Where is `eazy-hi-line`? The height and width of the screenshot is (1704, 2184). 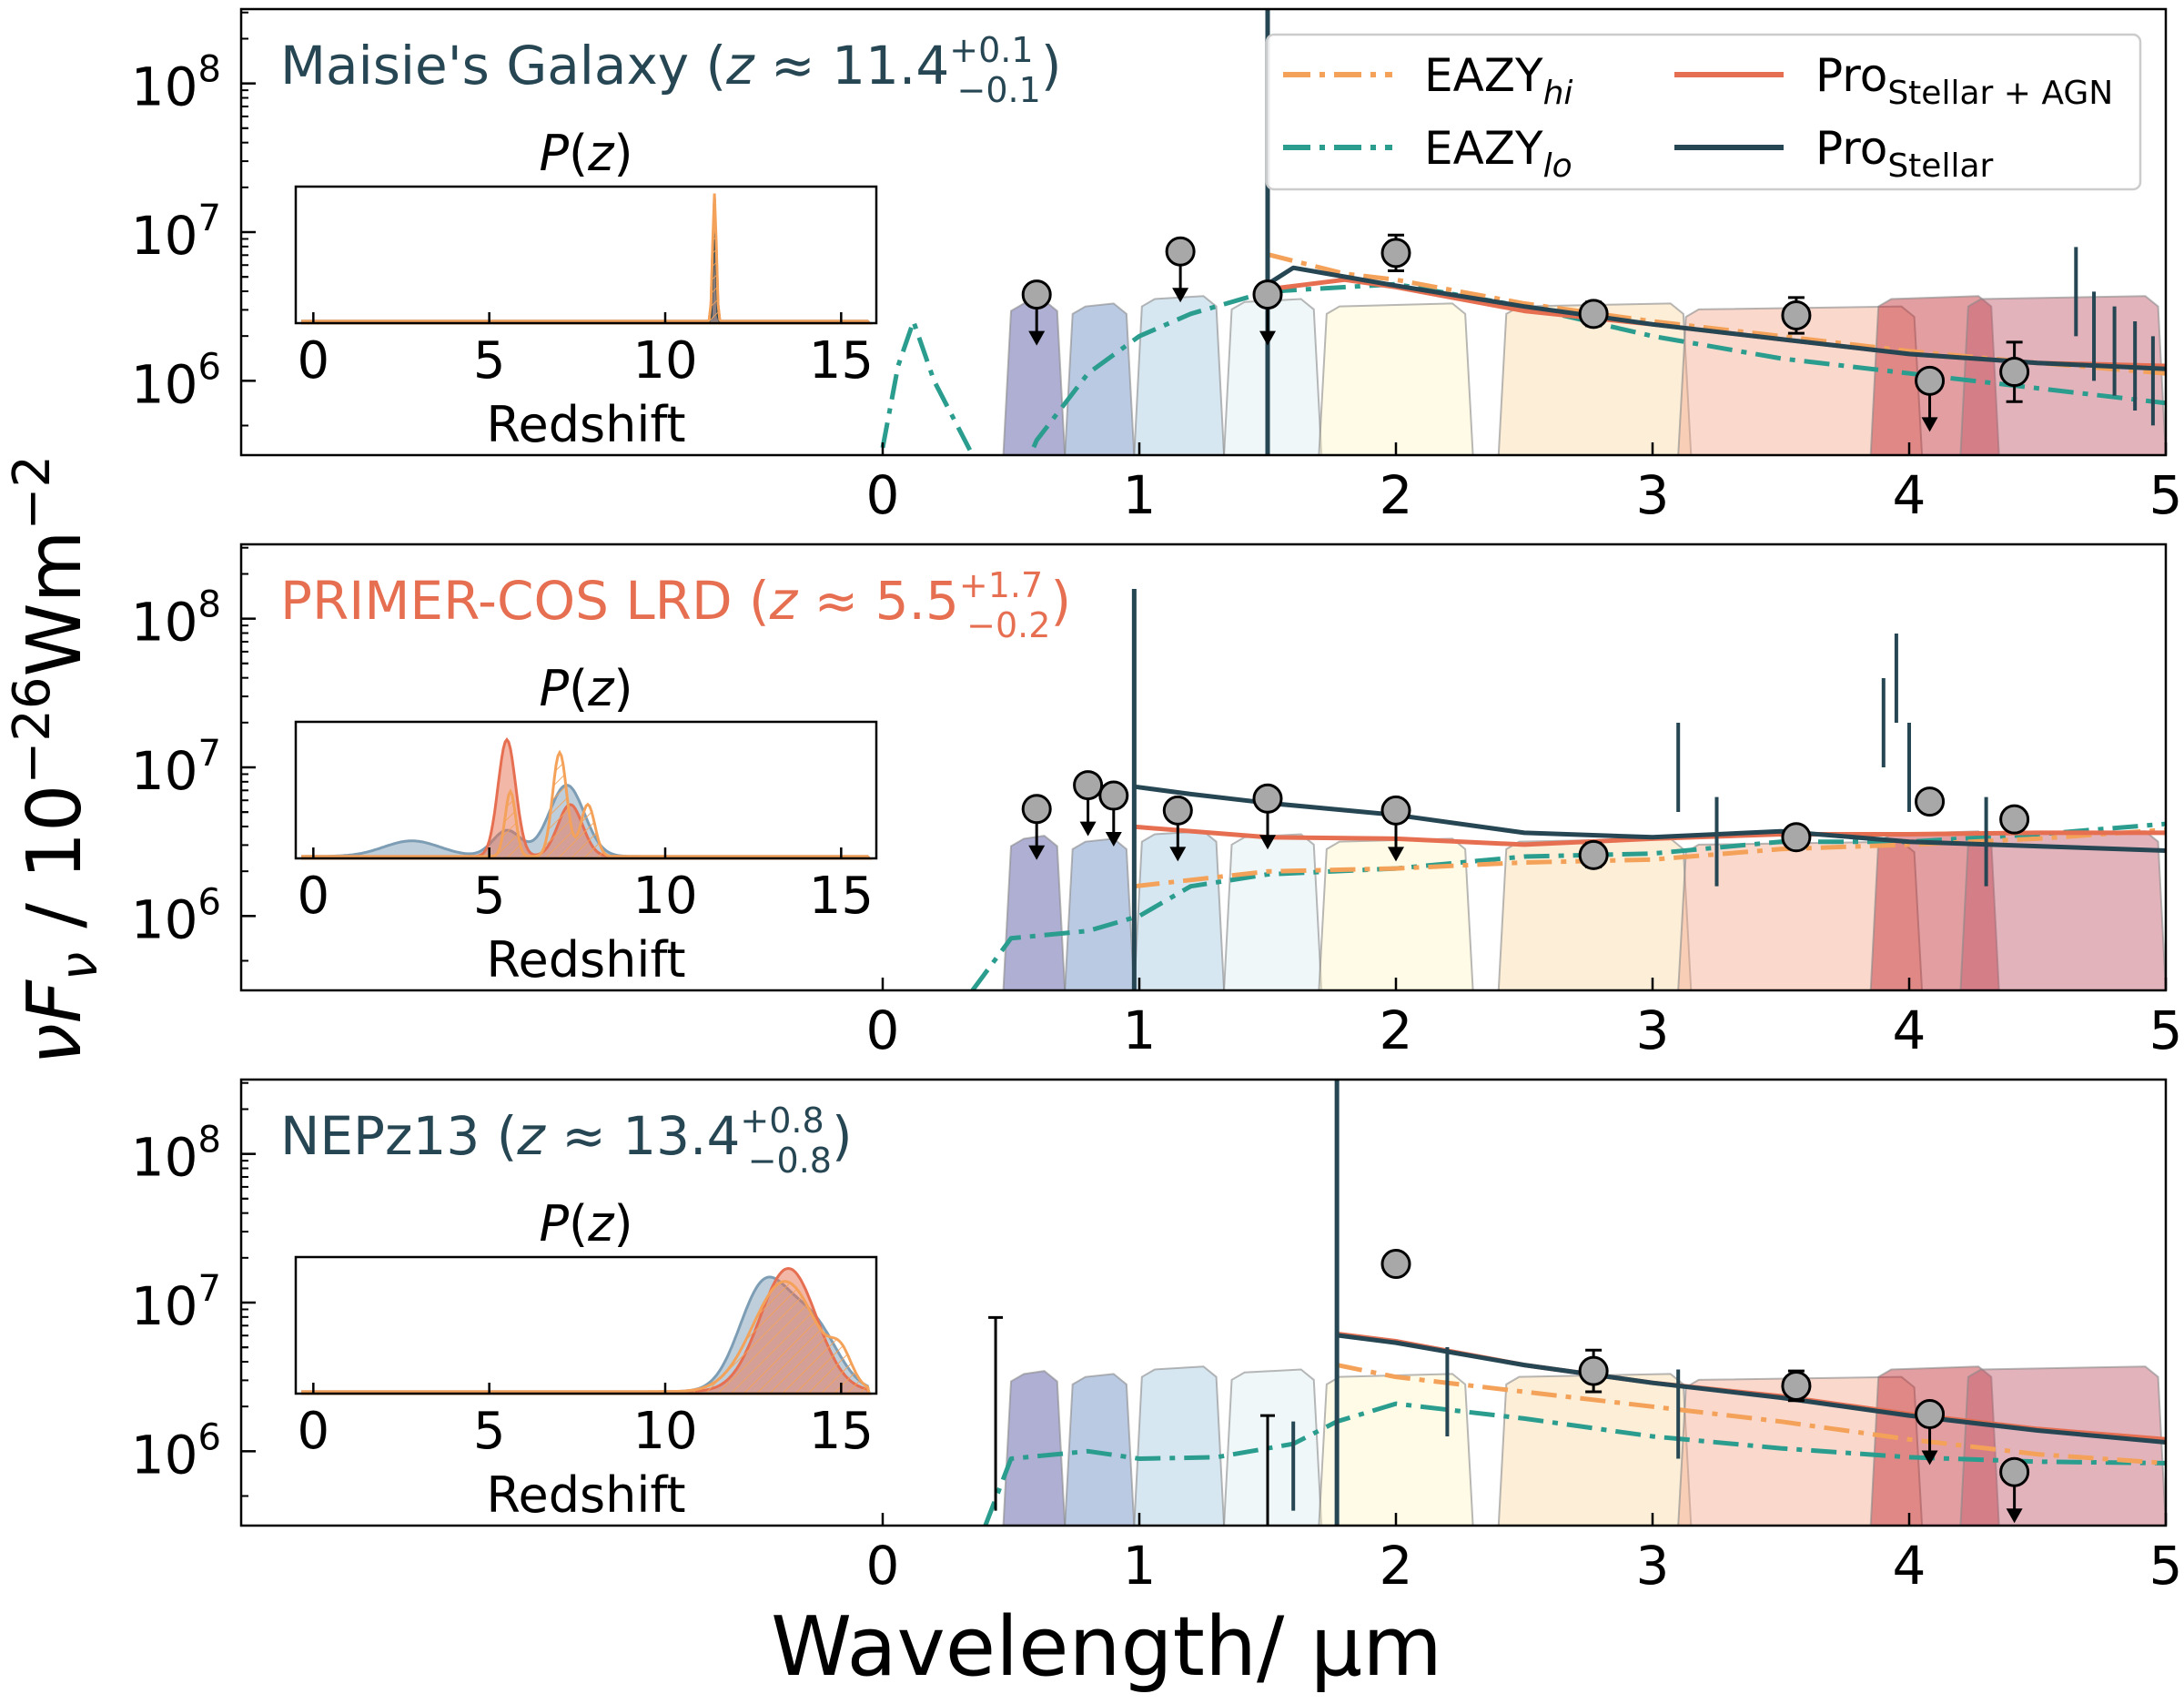
eazy-hi-line is located at coordinates (1751, 1414).